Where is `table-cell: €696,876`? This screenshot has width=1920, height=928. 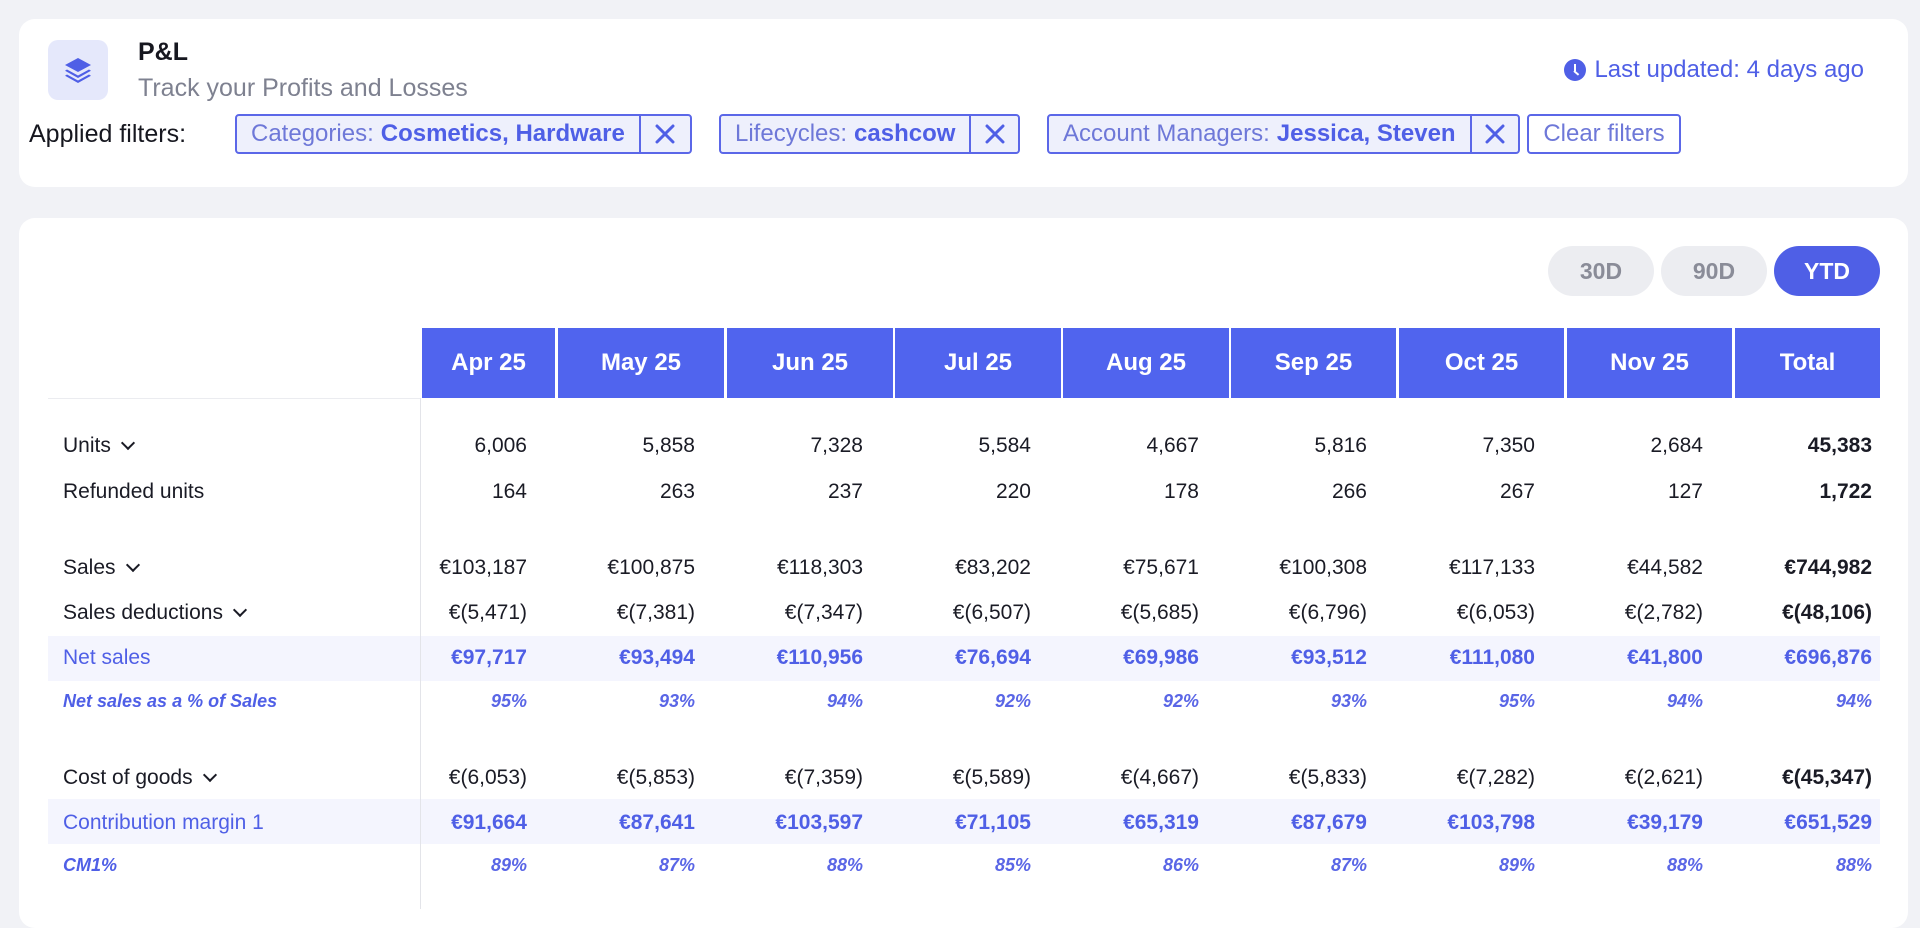 table-cell: €696,876 is located at coordinates (1828, 657).